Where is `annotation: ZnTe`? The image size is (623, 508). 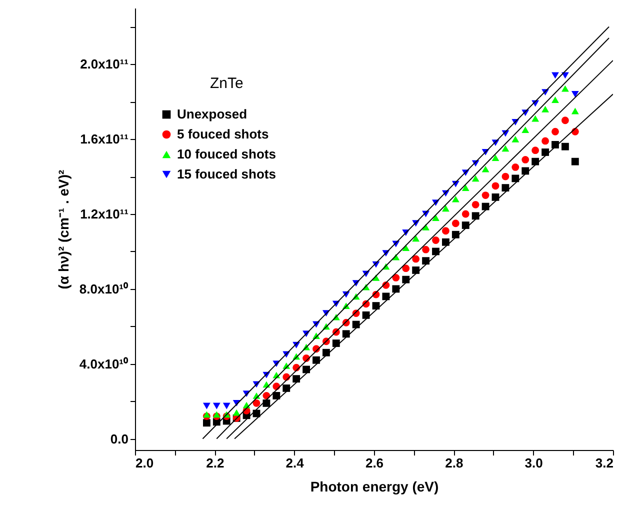 annotation: ZnTe is located at coordinates (227, 83).